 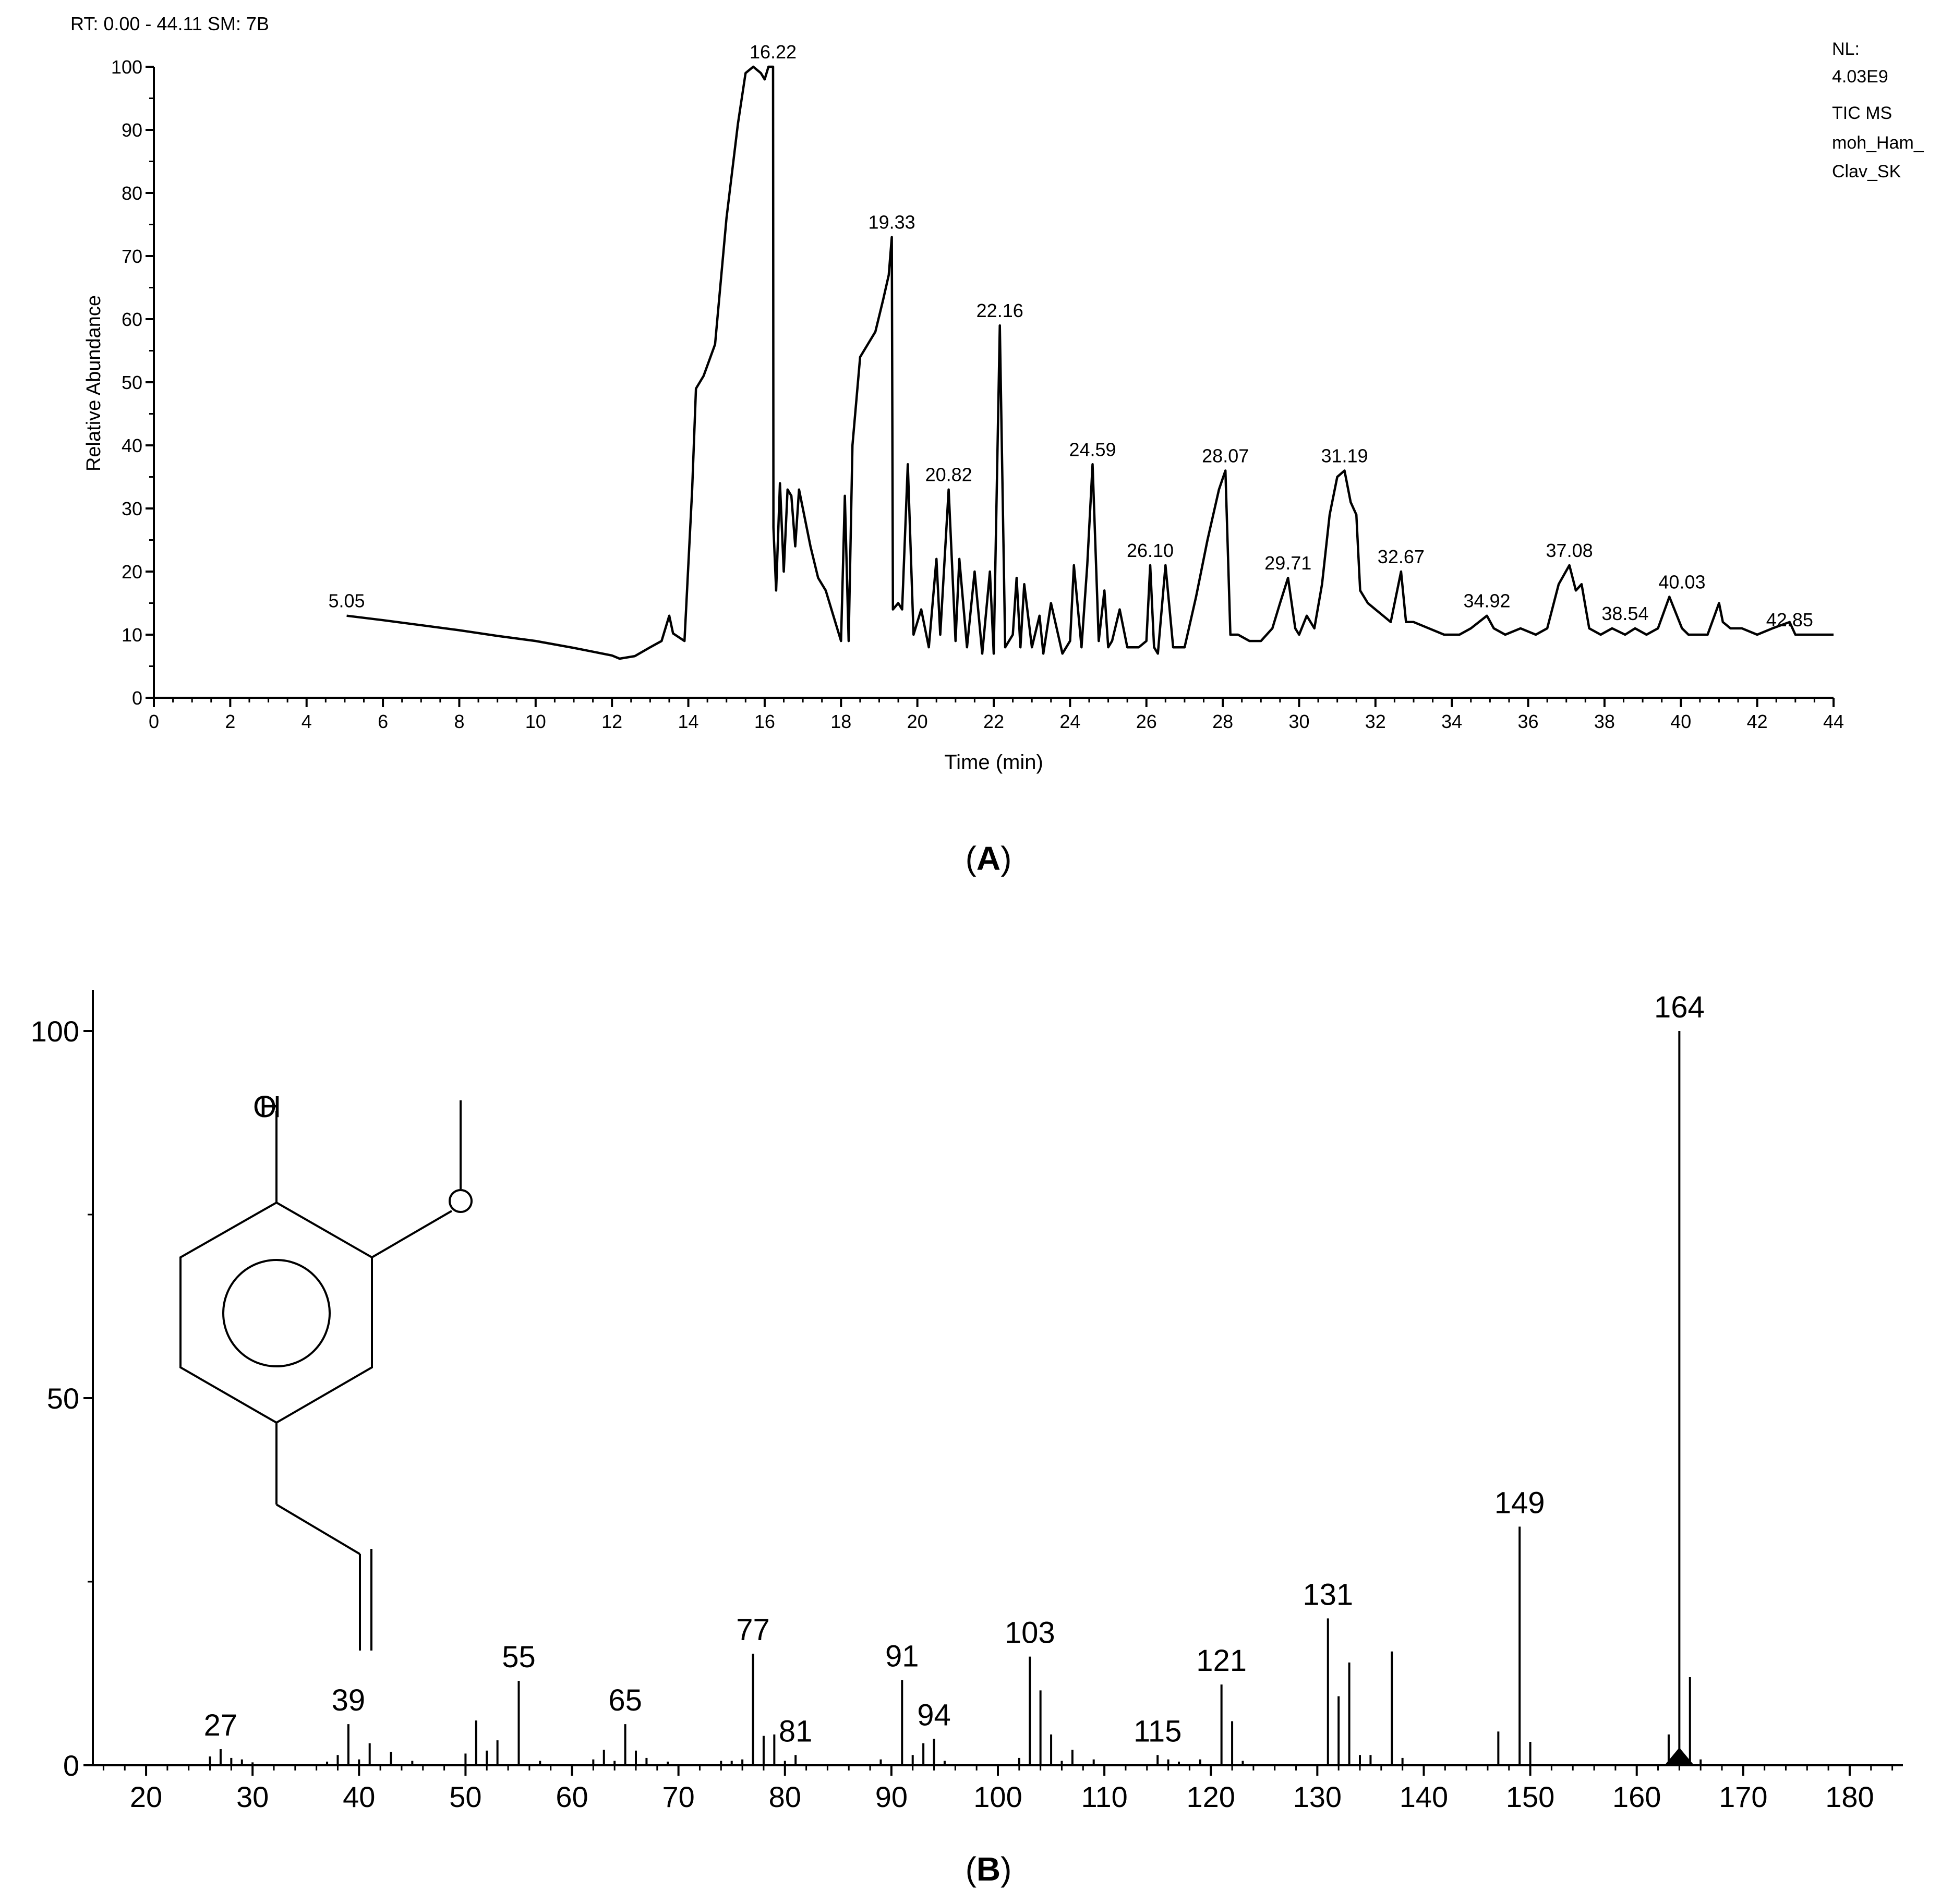 I want to click on aromatic-circle, so click(x=276, y=1313).